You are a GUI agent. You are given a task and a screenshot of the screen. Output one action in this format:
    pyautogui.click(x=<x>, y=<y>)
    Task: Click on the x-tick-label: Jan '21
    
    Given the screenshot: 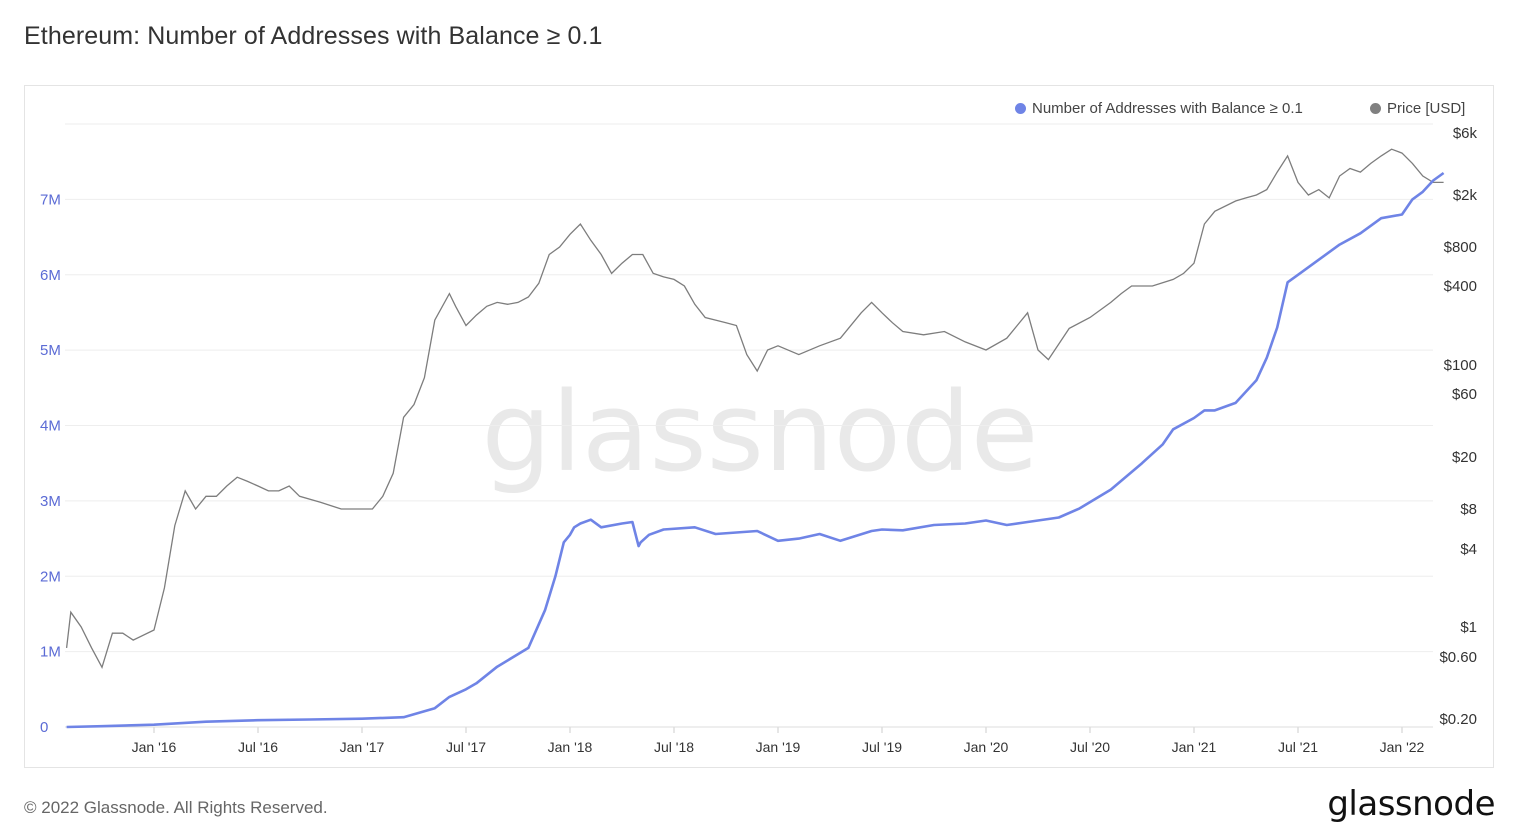 What is the action you would take?
    pyautogui.click(x=1194, y=747)
    